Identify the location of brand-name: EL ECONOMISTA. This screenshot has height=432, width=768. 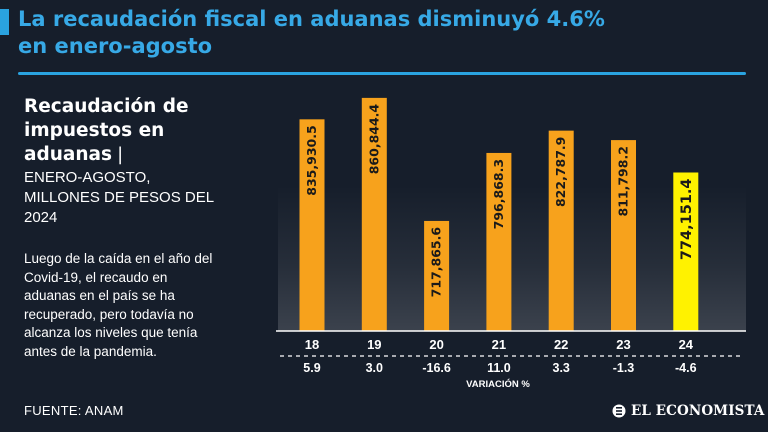
(698, 411).